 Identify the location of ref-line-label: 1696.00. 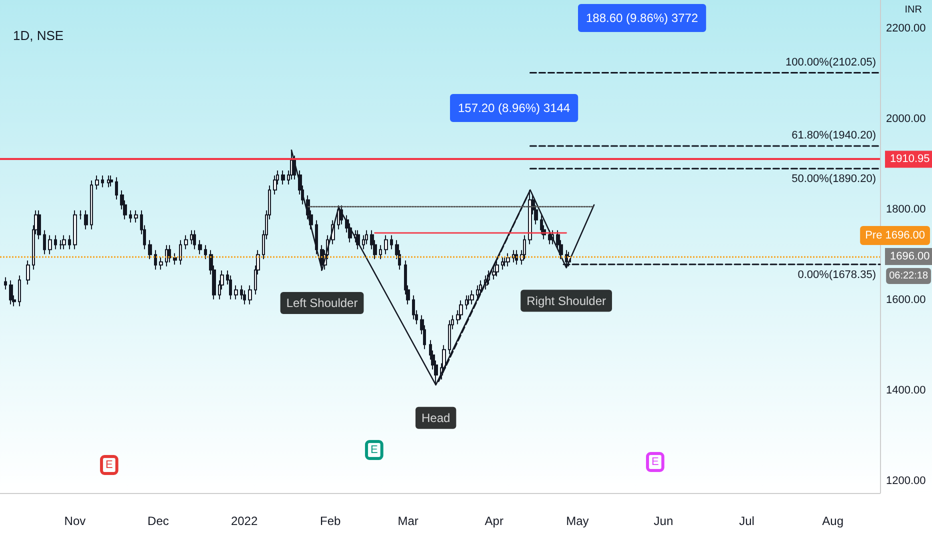
(910, 256).